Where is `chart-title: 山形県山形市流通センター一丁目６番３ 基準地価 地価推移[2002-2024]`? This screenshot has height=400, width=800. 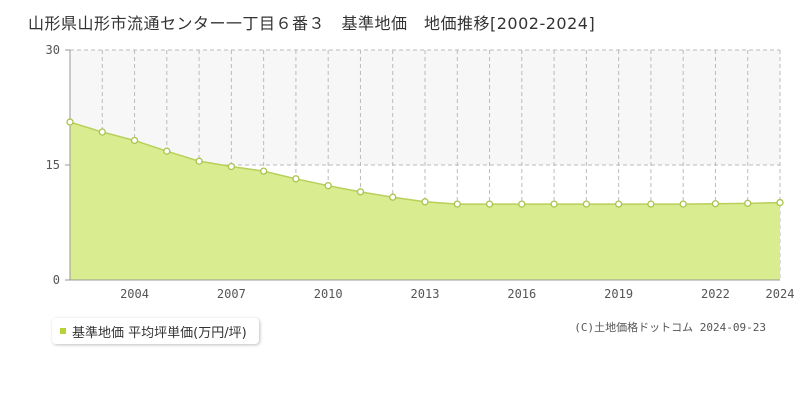
chart-title: 山形県山形市流通センター一丁目６番３ 基準地価 地価推移[2002-2024] is located at coordinates (312, 23).